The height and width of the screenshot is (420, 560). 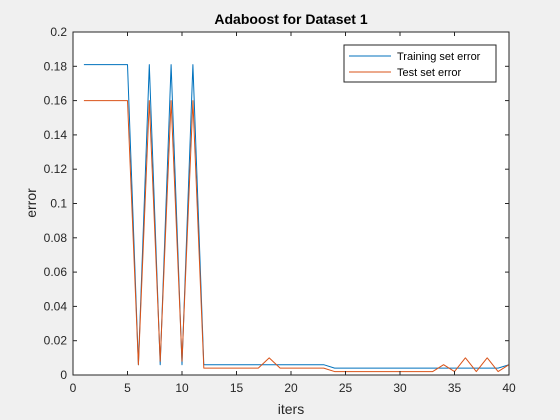 I want to click on y-tick-label: 0.04, so click(x=56, y=306).